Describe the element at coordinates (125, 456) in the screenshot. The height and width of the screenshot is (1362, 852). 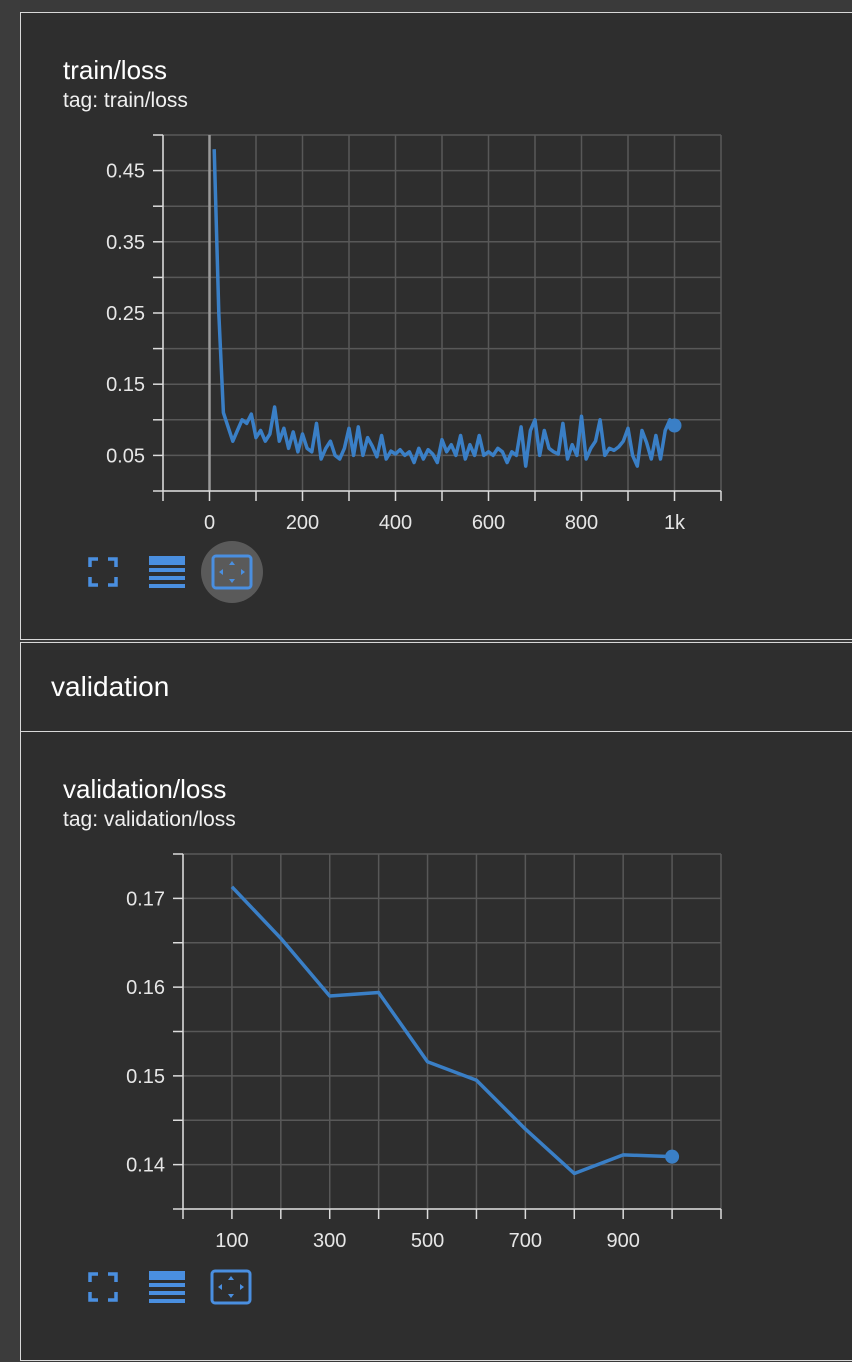
I see `y-tick-label: 0.05` at that location.